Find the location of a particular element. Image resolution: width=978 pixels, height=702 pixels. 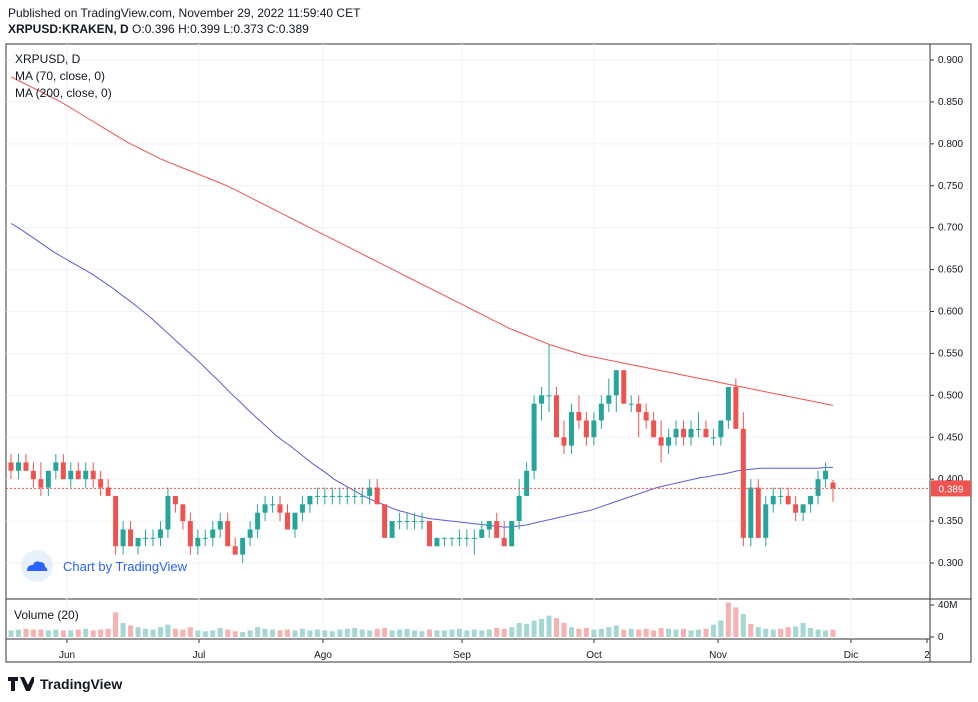

x-tick-label: Oct is located at coordinates (594, 655).